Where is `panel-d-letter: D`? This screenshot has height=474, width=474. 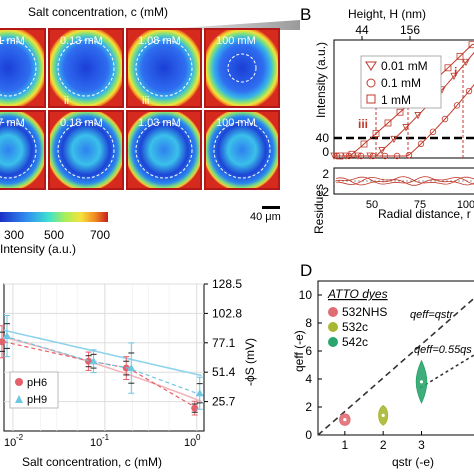
panel-d-letter: D is located at coordinates (306, 270).